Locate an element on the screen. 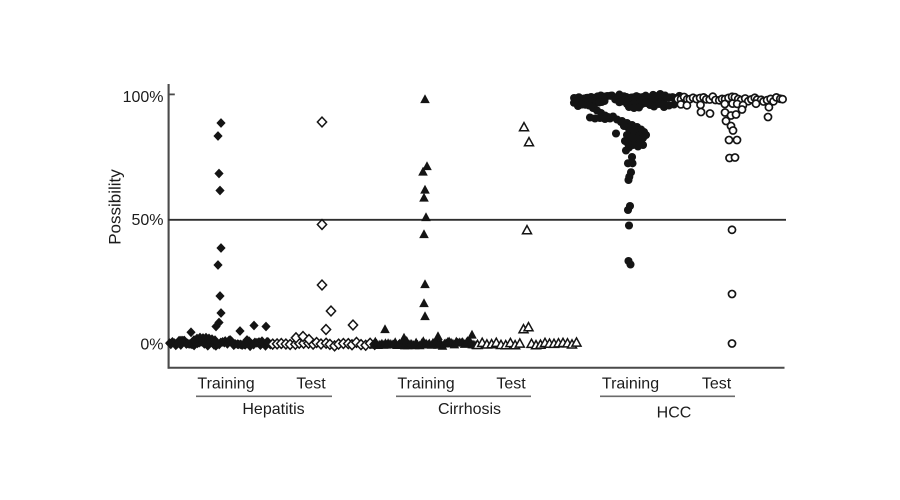 Image resolution: width=900 pixels, height=500 pixels. svg-text: HCC is located at coordinates (674, 413).